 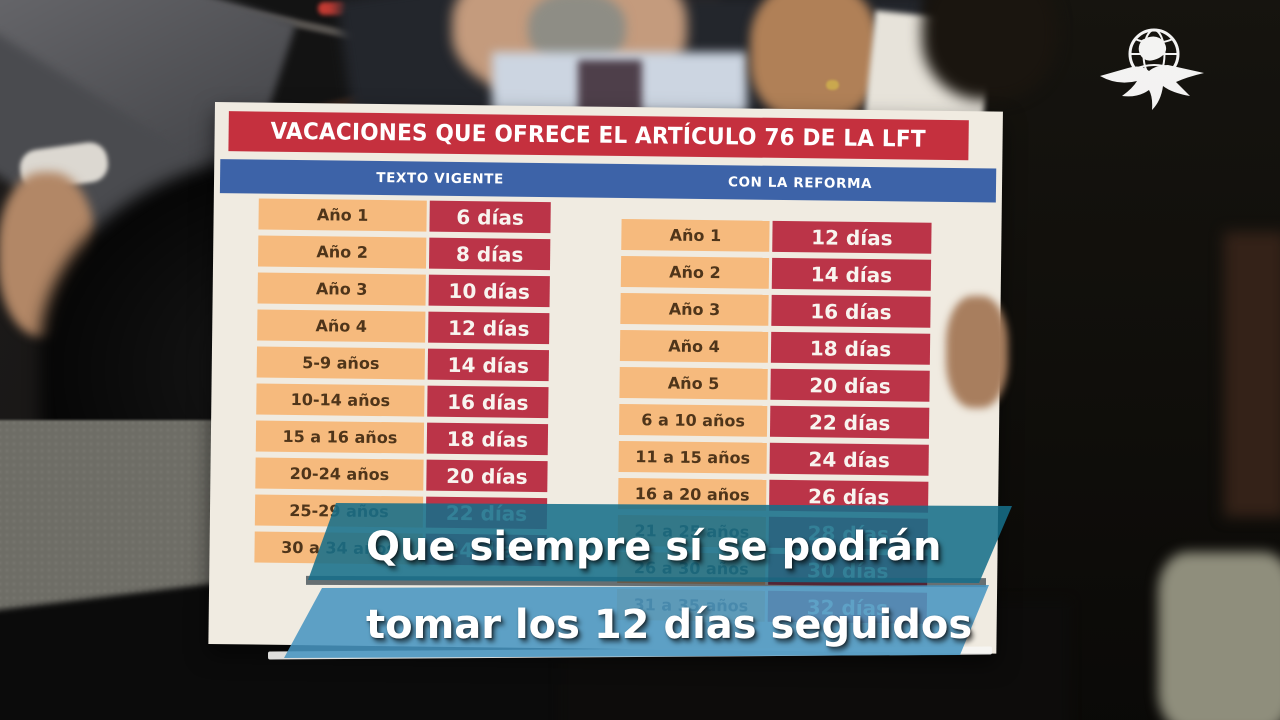 I want to click on row-days-cell: 22 días, so click(x=849, y=422).